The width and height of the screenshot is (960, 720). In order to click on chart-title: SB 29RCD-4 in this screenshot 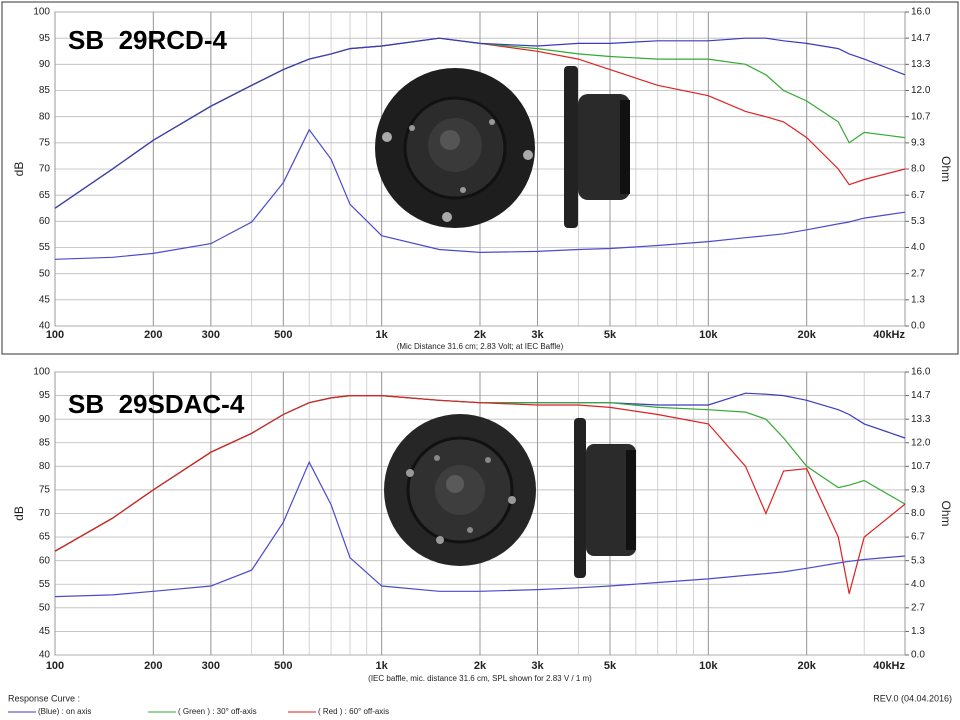, I will do `click(147, 40)`.